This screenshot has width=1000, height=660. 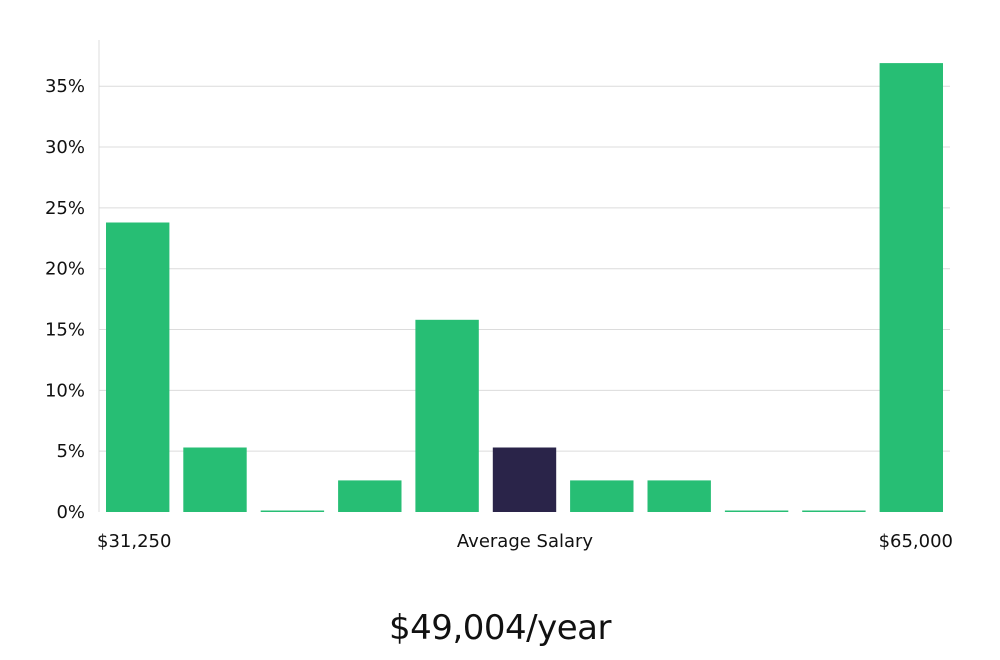 What do you see at coordinates (70, 512) in the screenshot?
I see `y-tick-label: 0%` at bounding box center [70, 512].